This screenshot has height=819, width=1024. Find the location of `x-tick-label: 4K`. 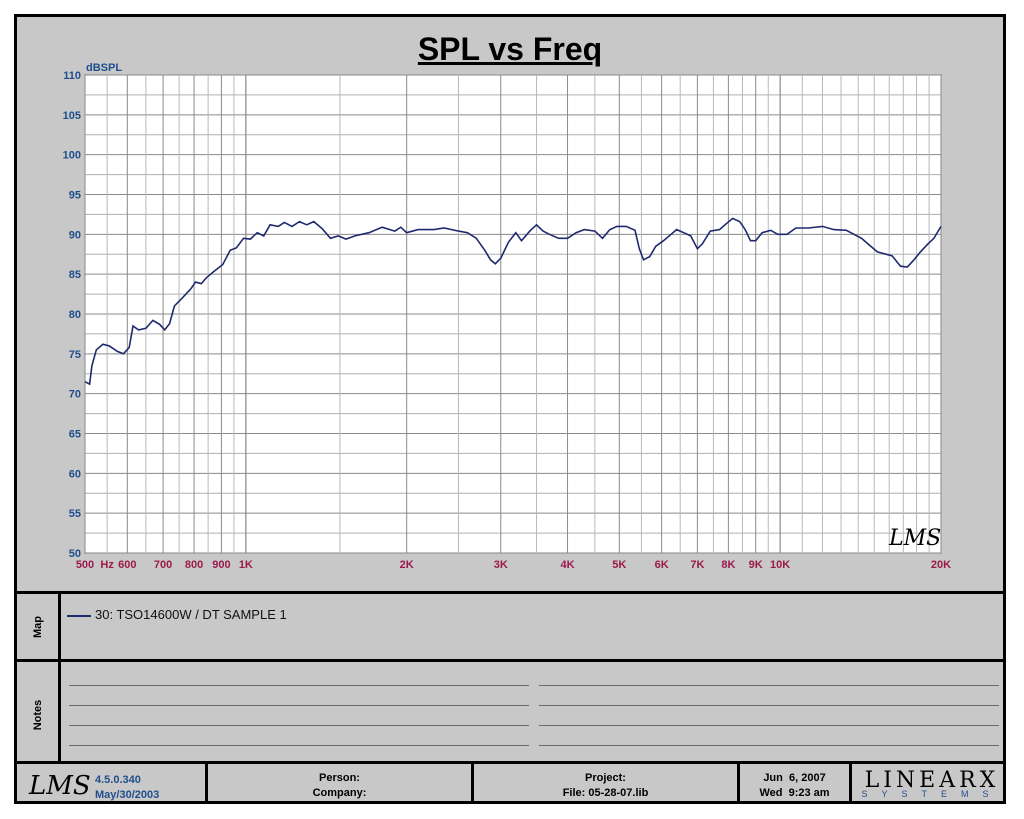

x-tick-label: 4K is located at coordinates (568, 565).